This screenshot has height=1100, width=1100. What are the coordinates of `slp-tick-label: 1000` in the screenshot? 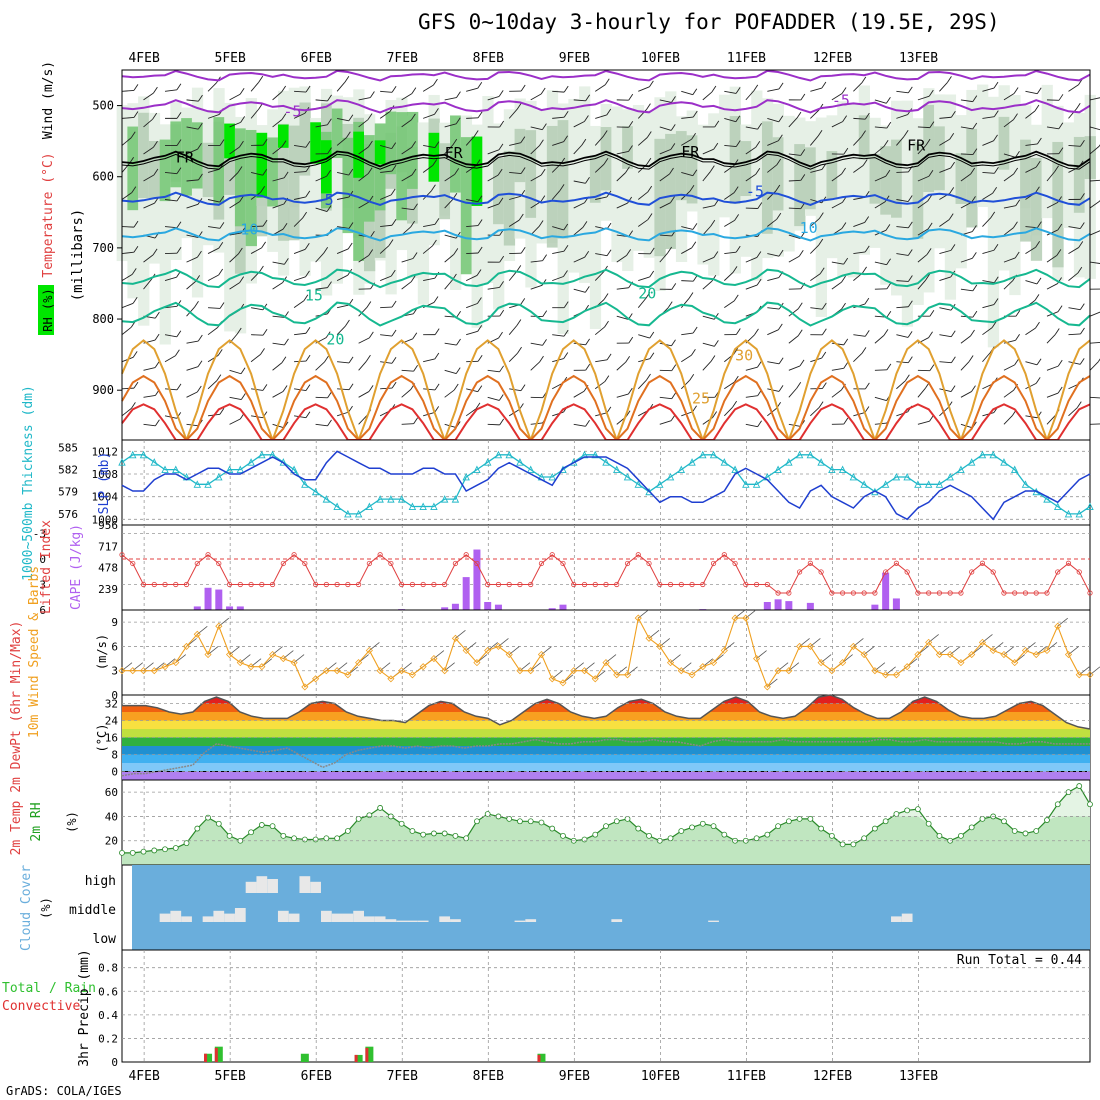 It's located at (105, 519).